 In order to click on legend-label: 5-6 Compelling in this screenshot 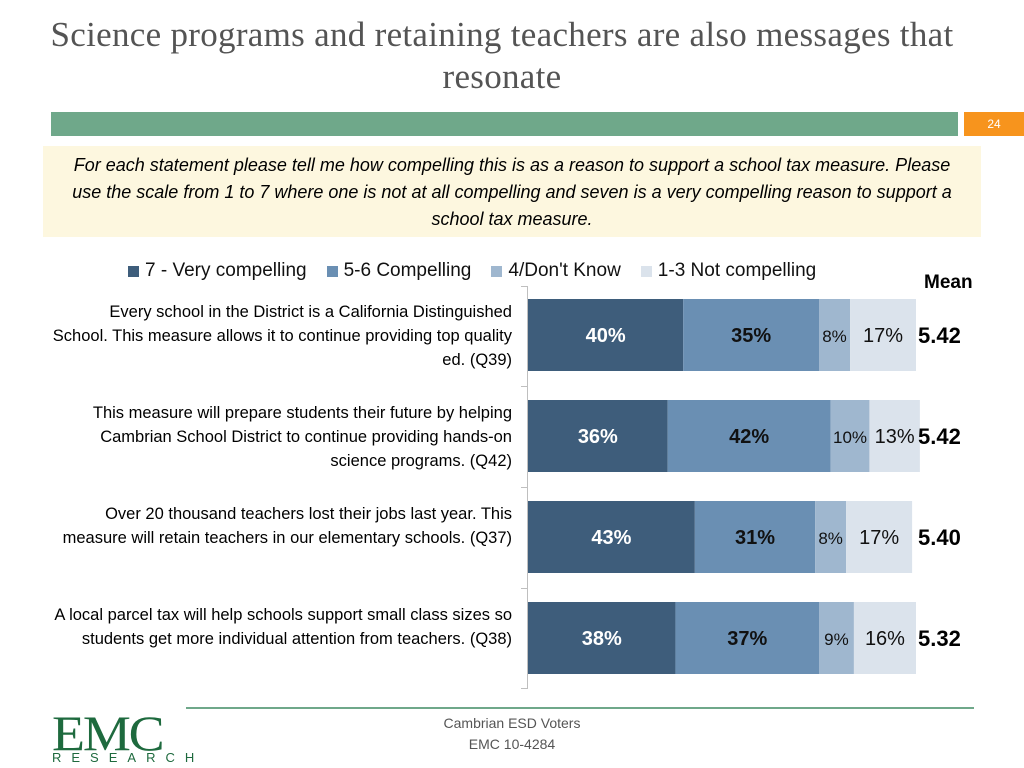, I will do `click(407, 270)`.